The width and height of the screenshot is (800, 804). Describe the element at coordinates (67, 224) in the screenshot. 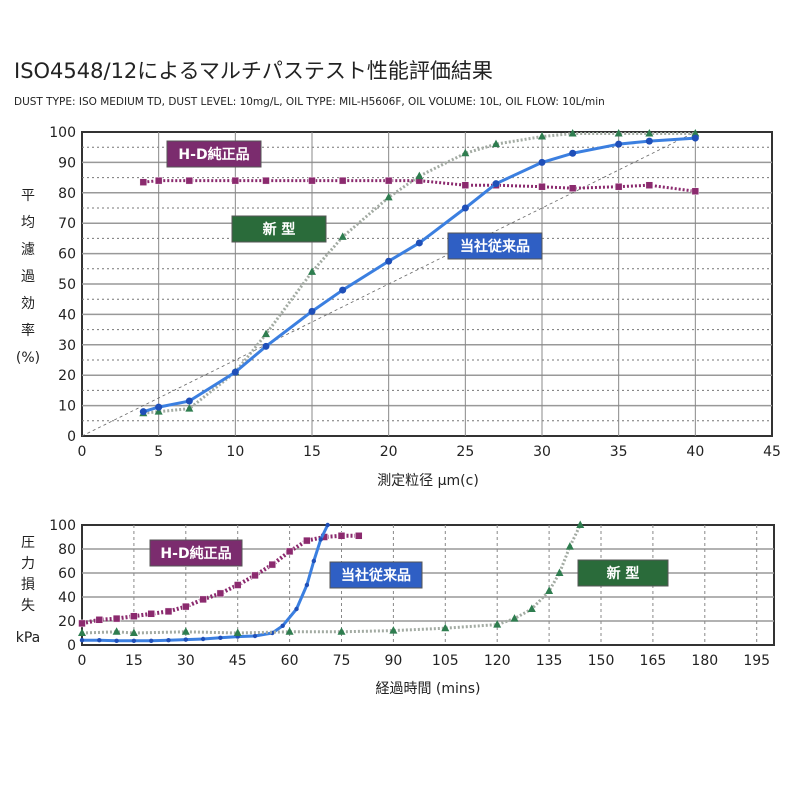

I see `y-tick-label: 70` at that location.